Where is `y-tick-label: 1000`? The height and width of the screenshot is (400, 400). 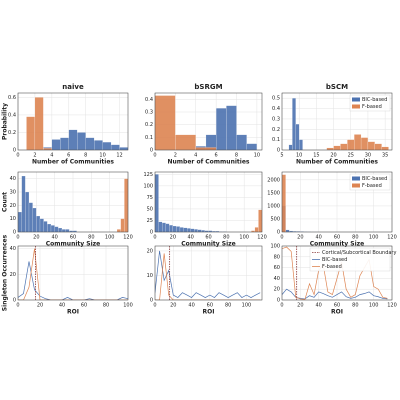
y-tick-label: 1000 is located at coordinates (273, 206).